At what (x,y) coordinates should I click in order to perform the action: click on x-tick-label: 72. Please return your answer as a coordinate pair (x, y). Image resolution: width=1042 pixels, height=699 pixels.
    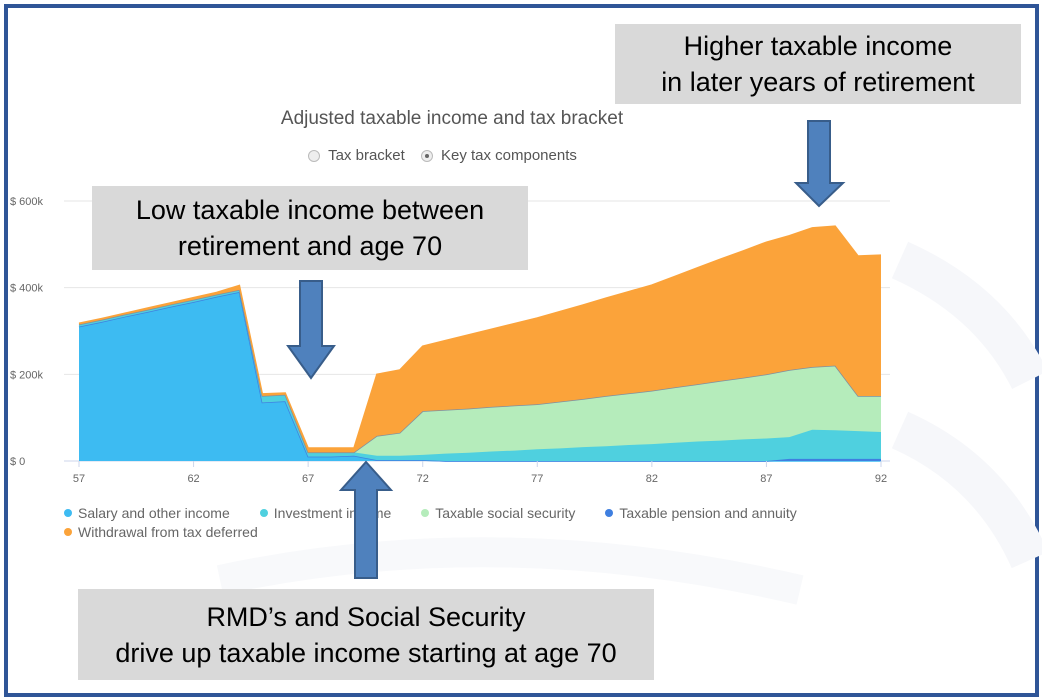
    Looking at the image, I should click on (423, 479).